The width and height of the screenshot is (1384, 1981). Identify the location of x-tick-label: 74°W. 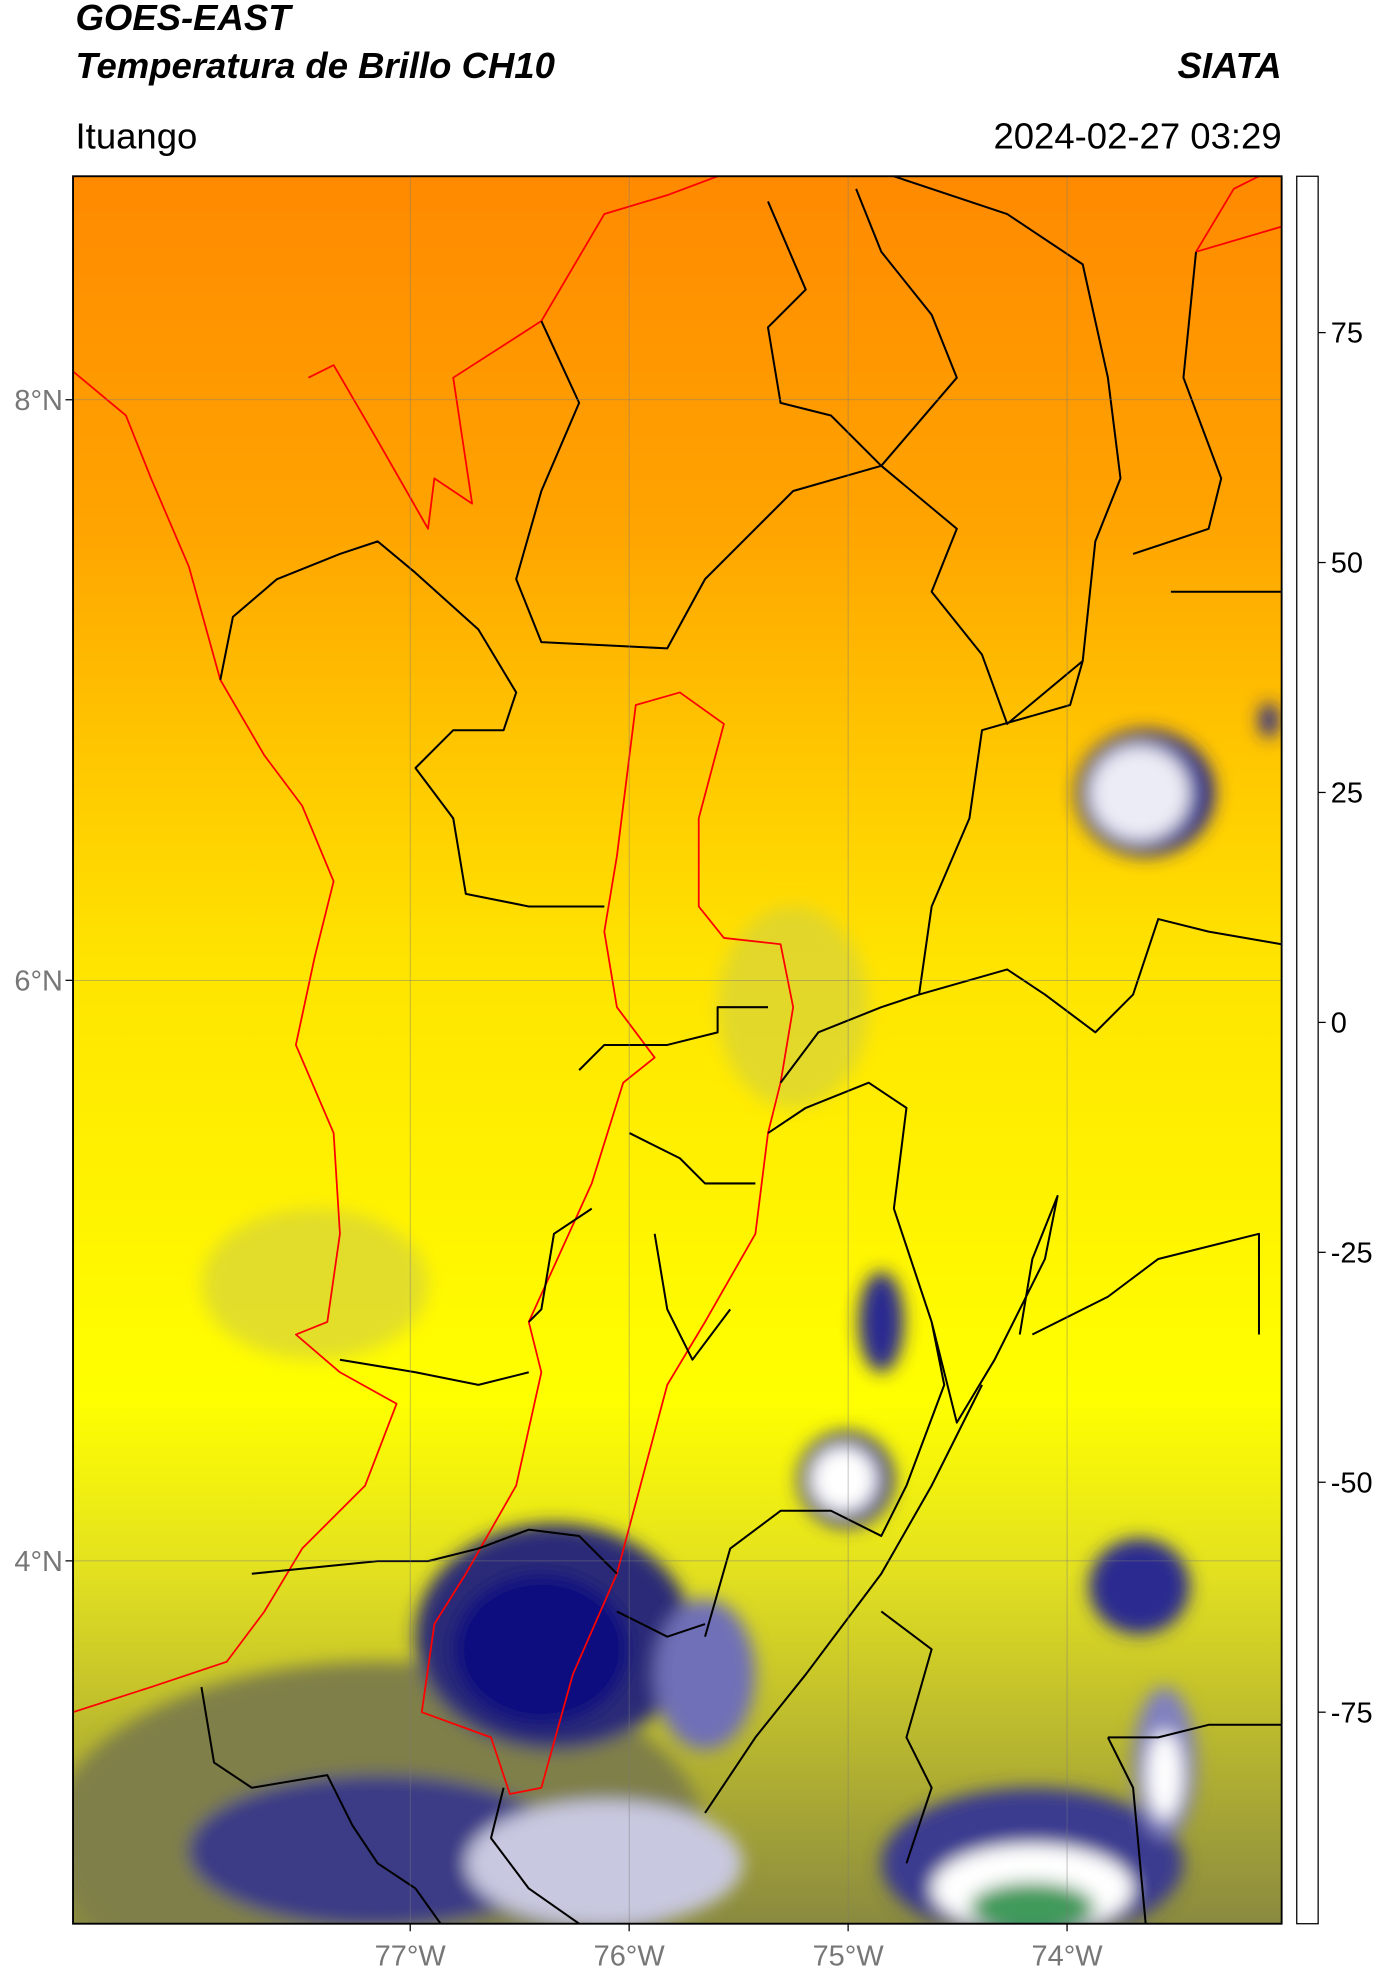
(1068, 1956).